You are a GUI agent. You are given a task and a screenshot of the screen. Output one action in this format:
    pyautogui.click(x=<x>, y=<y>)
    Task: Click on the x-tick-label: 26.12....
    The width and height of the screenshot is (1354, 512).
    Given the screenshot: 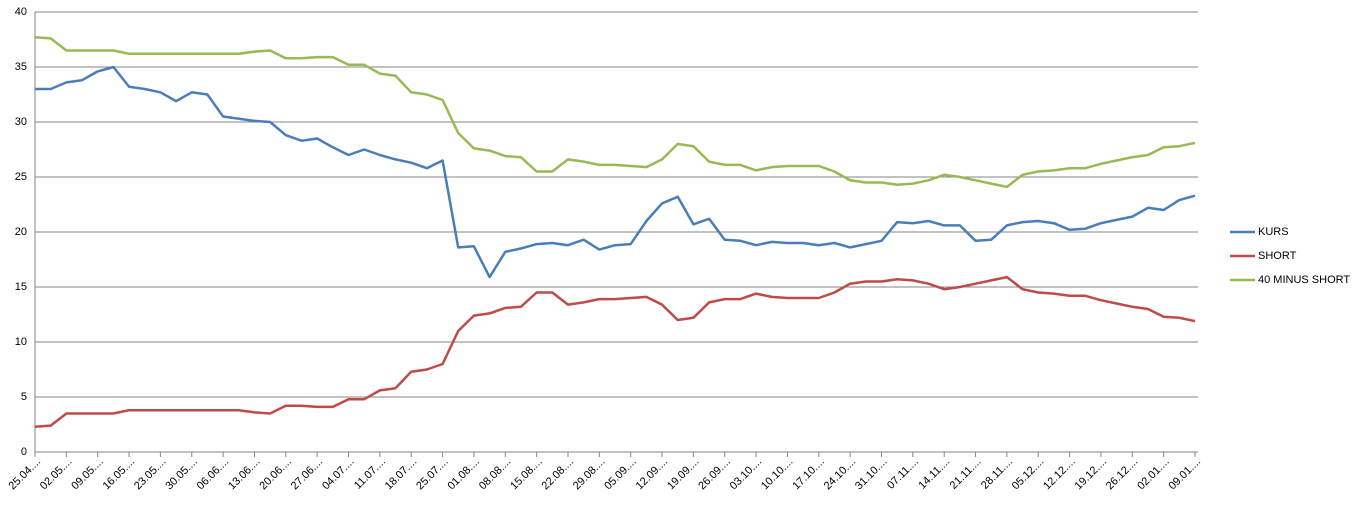 What is the action you would take?
    pyautogui.click(x=1122, y=474)
    